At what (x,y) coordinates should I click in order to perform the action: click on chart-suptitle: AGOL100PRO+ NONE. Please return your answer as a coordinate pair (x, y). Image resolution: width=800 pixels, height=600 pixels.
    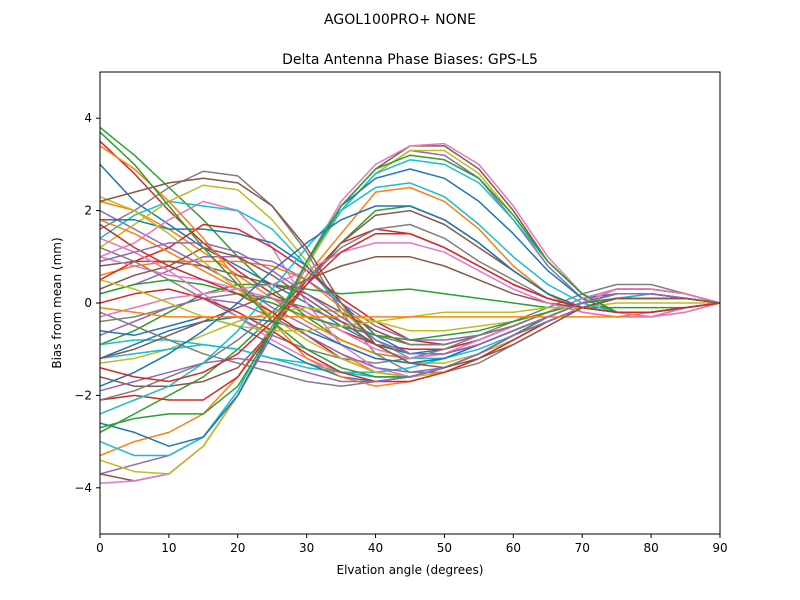
    Looking at the image, I should click on (400, 20).